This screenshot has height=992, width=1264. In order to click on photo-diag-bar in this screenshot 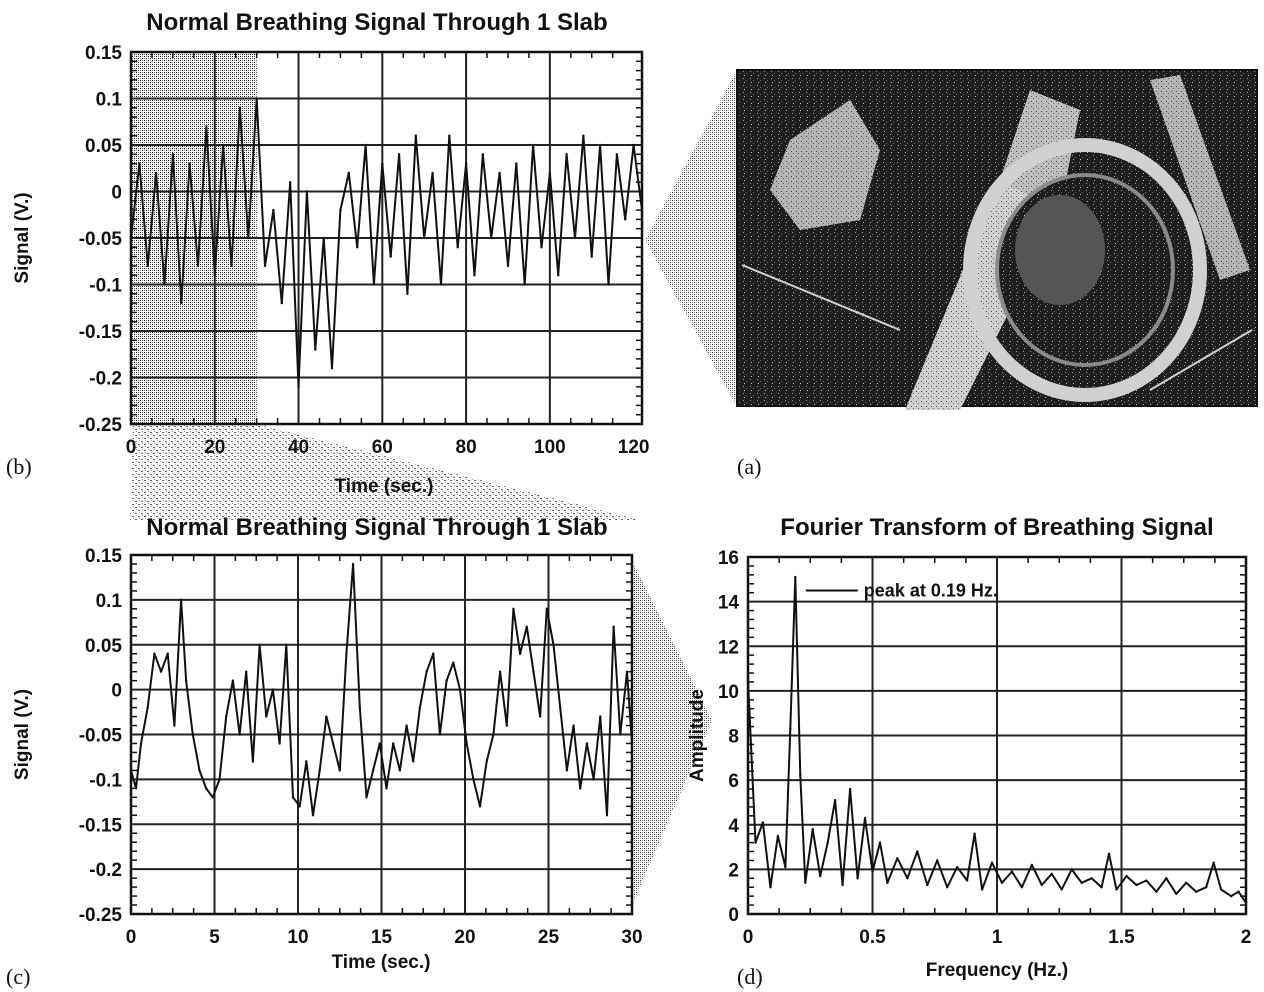, I will do `click(1200, 177)`.